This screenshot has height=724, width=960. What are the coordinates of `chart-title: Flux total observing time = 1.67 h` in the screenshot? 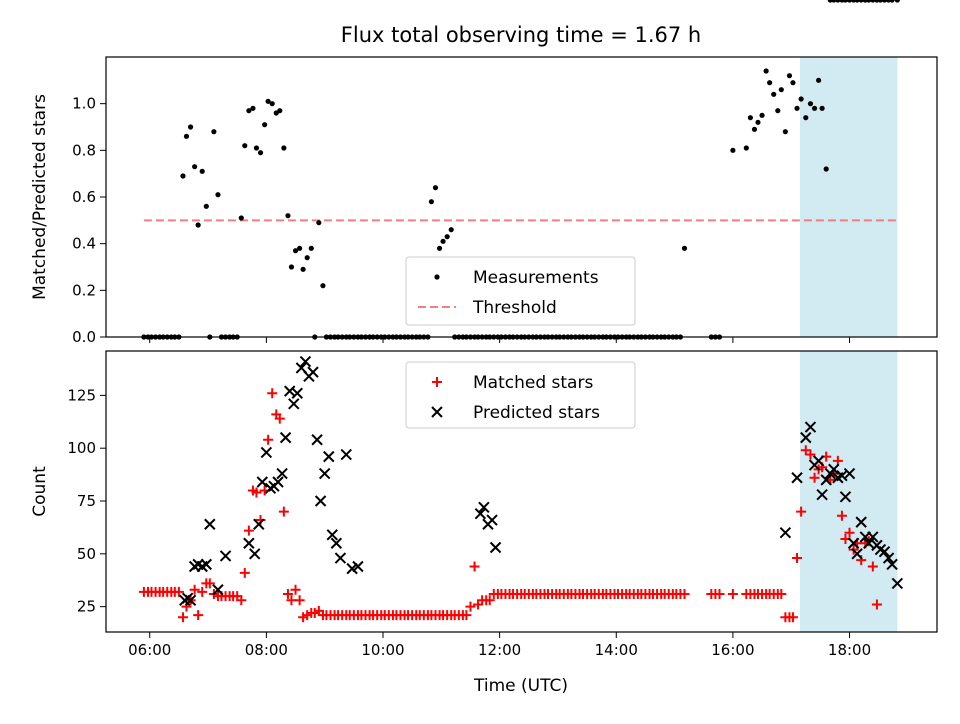 It's located at (521, 35).